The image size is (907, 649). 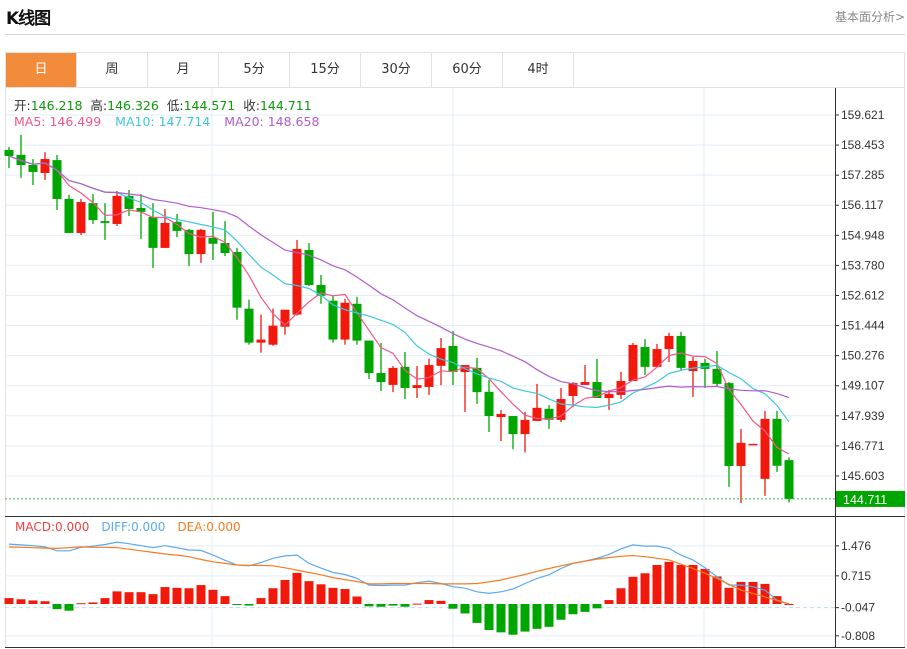 I want to click on dea-value: DEA:0.000, so click(x=209, y=527).